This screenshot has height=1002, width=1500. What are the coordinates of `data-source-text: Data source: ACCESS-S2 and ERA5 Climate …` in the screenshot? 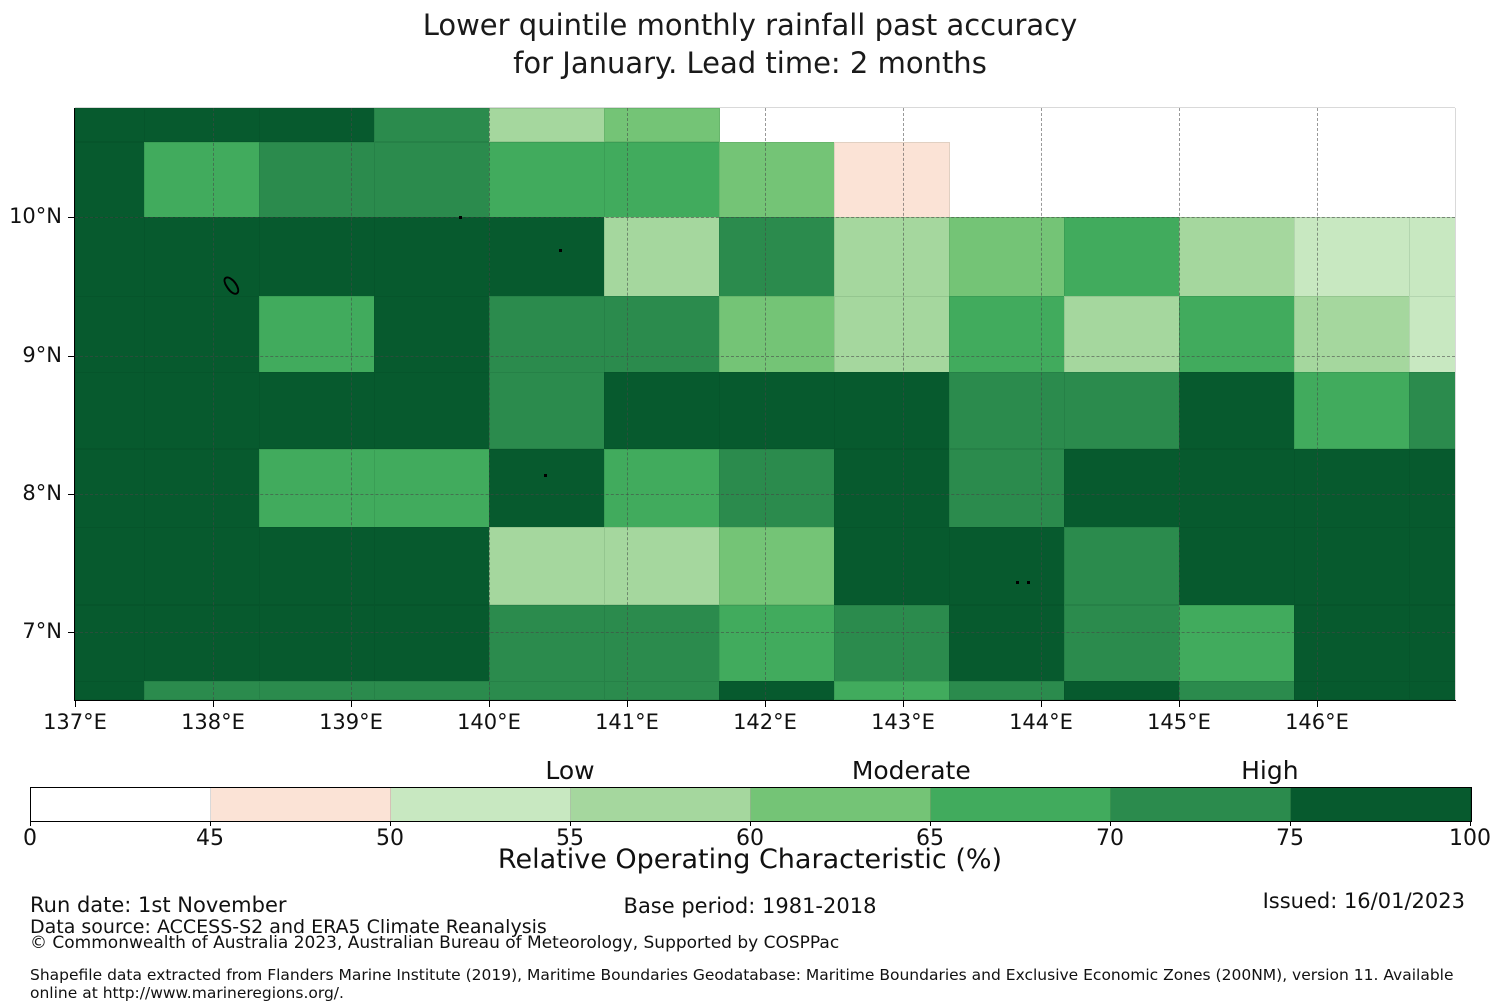 It's located at (288, 927).